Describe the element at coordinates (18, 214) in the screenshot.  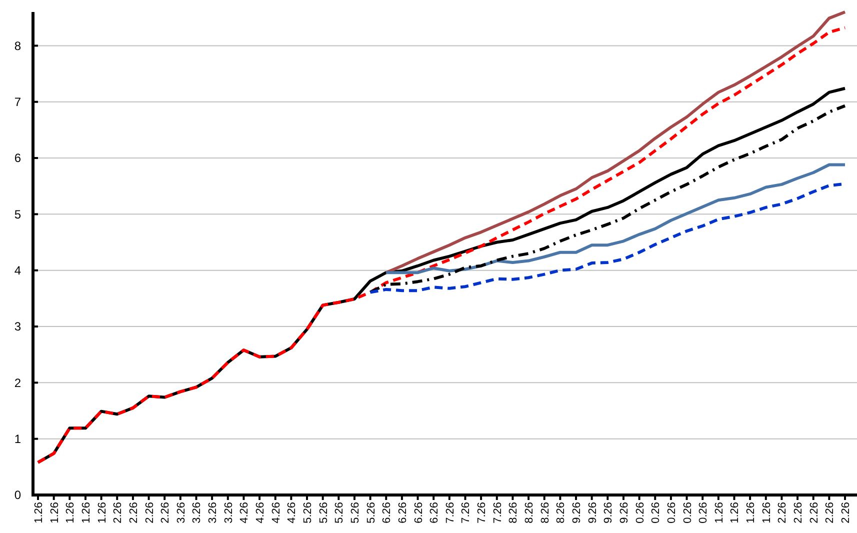
I see `y-tick-label: 5` at that location.